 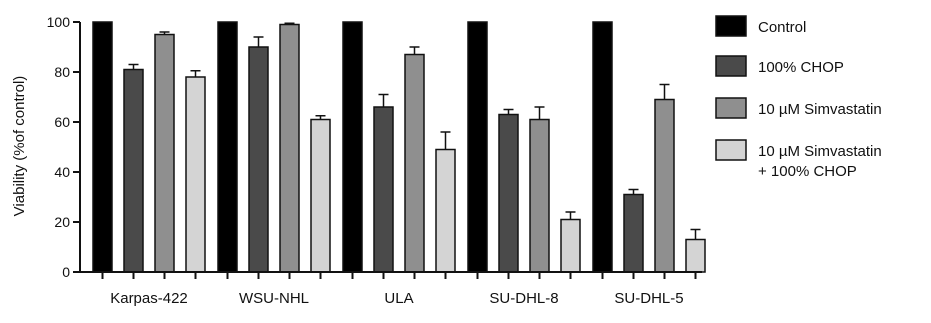 What do you see at coordinates (801, 67) in the screenshot?
I see `legend-label: 100% CHOP` at bounding box center [801, 67].